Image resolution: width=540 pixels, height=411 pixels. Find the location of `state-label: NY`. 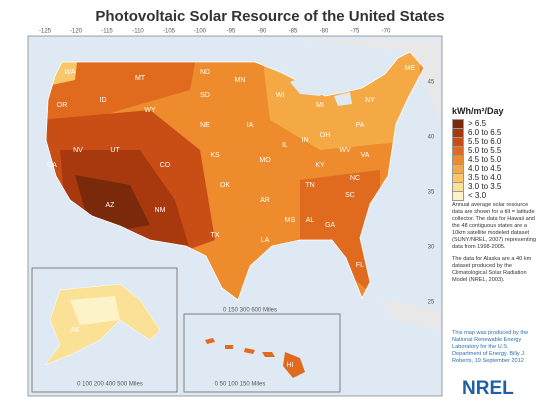

state-label: NY is located at coordinates (370, 100).